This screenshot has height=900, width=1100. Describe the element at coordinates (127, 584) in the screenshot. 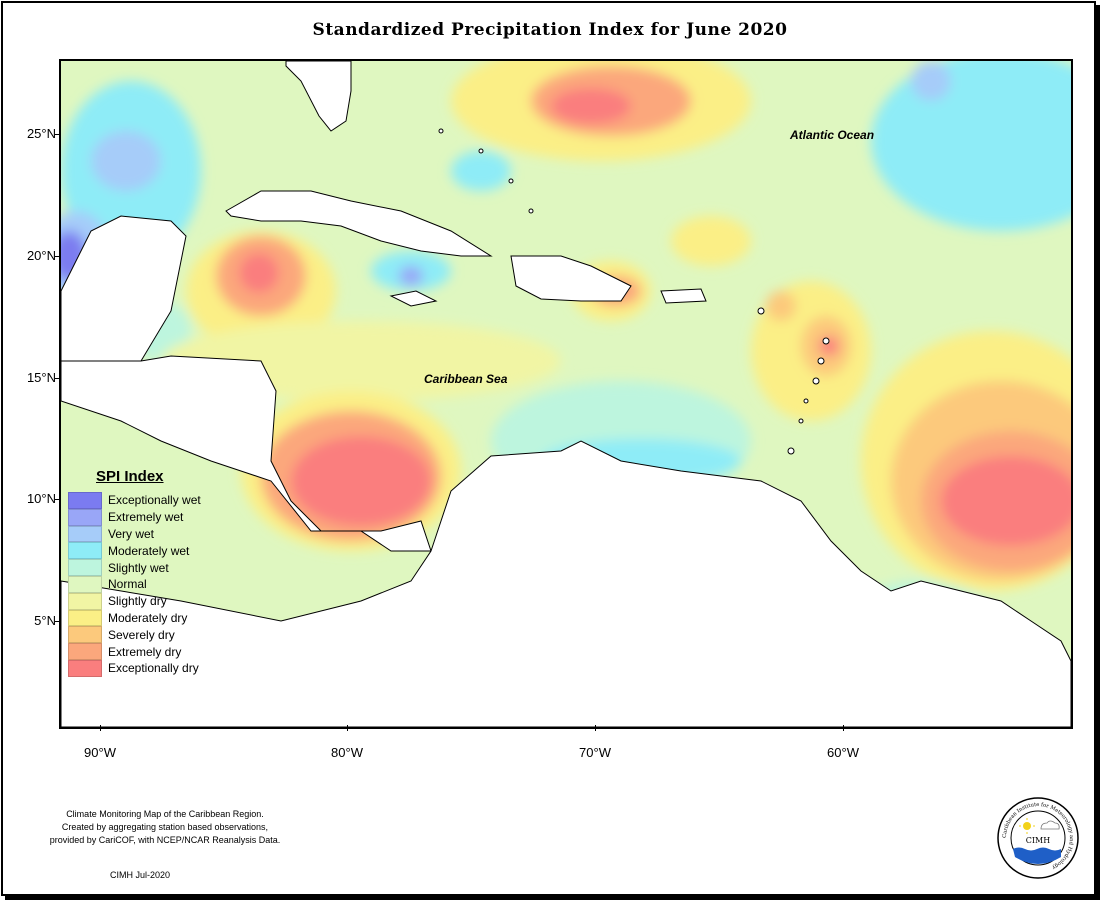

I see `legend-label: Normal` at that location.